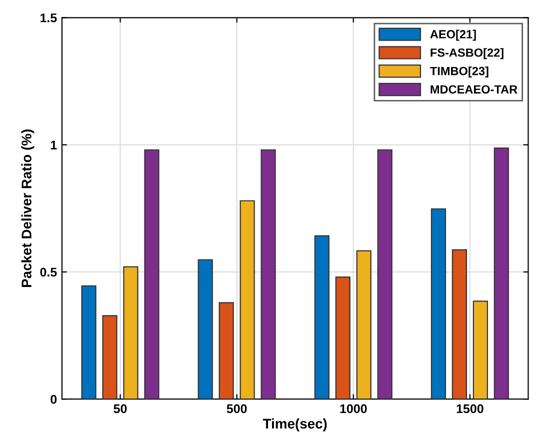 The height and width of the screenshot is (441, 539). What do you see at coordinates (470, 409) in the screenshot?
I see `x-tick-label: 1500` at bounding box center [470, 409].